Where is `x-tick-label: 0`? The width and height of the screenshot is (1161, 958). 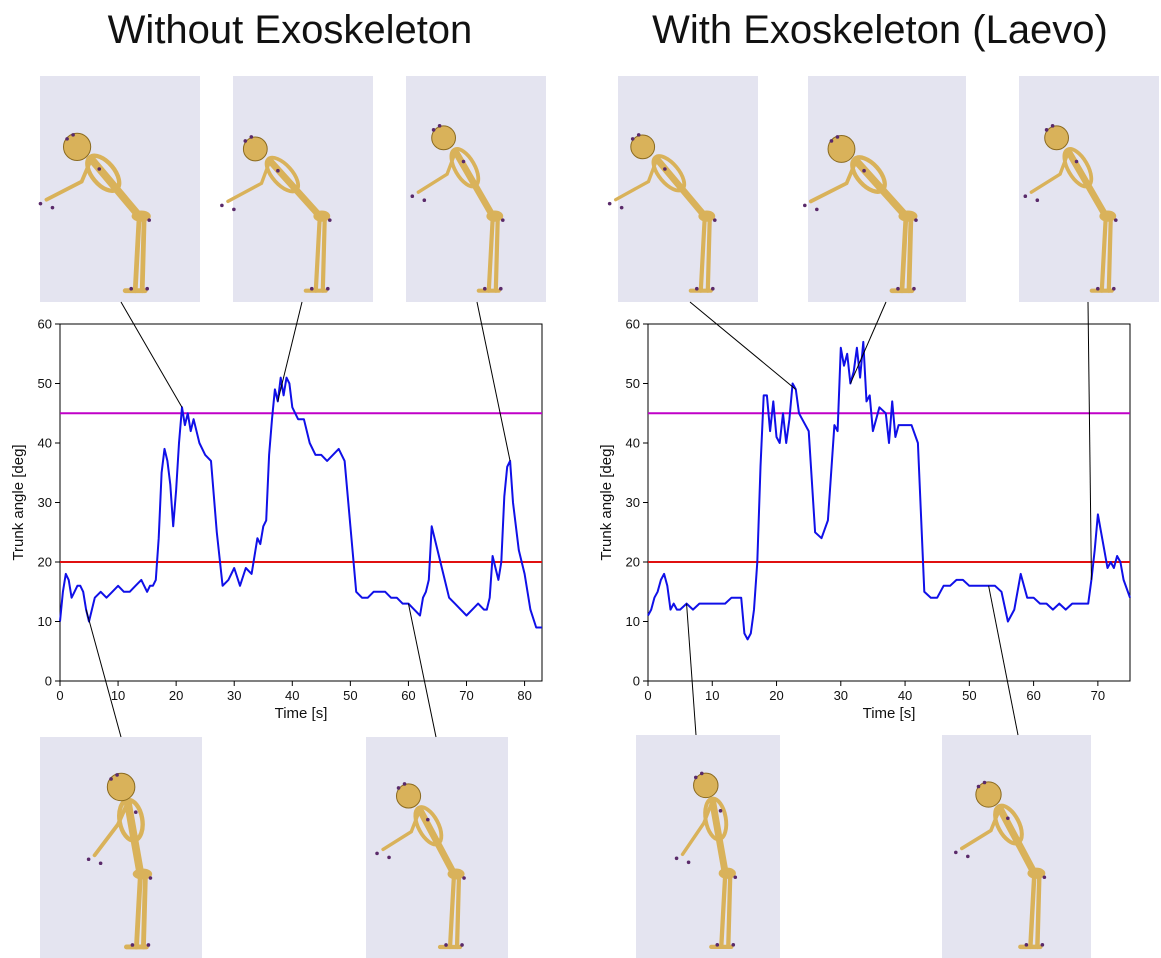 x-tick-label: 0 is located at coordinates (647, 695).